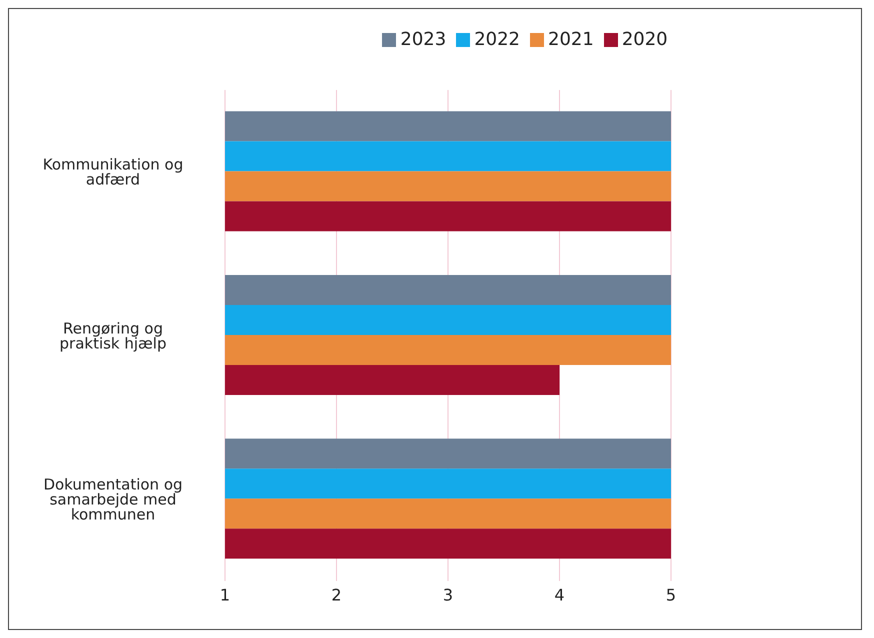 This screenshot has height=638, width=874. I want to click on x-tick-label: 3, so click(448, 594).